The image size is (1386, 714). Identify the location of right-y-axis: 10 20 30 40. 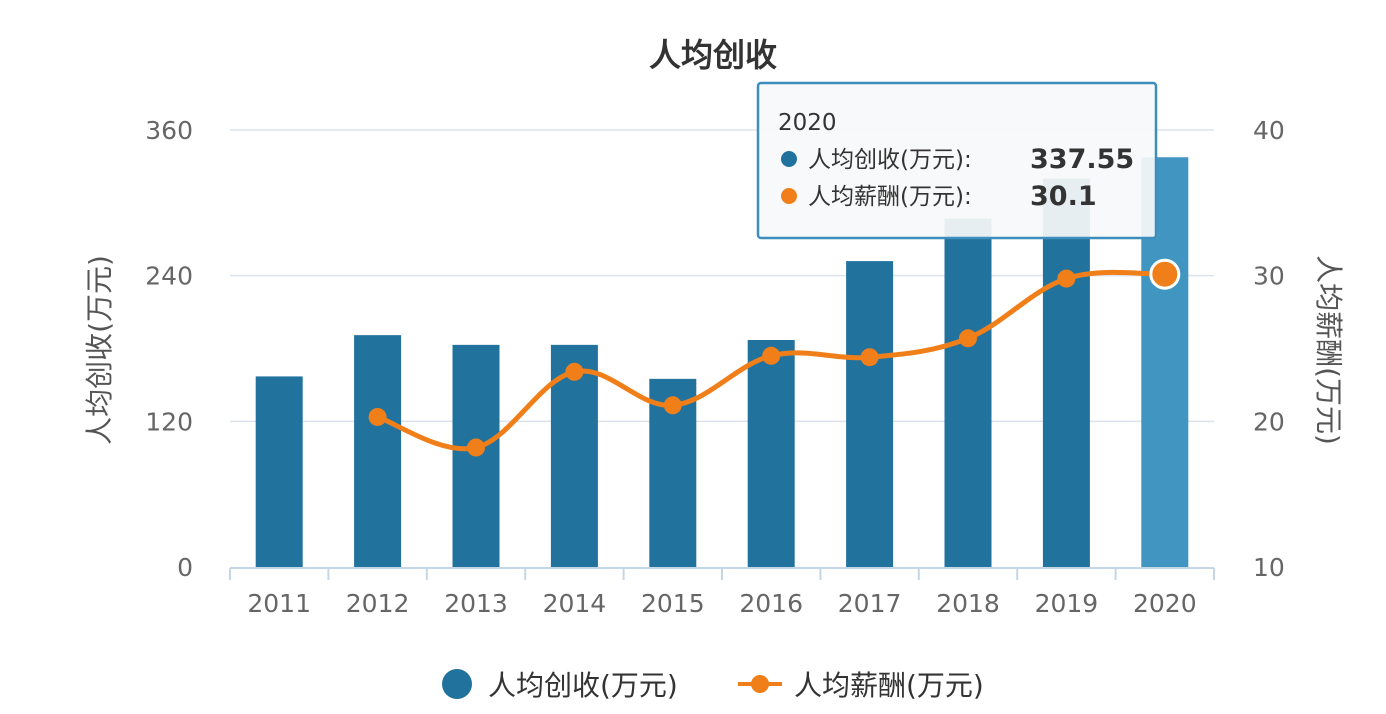
(1269, 349).